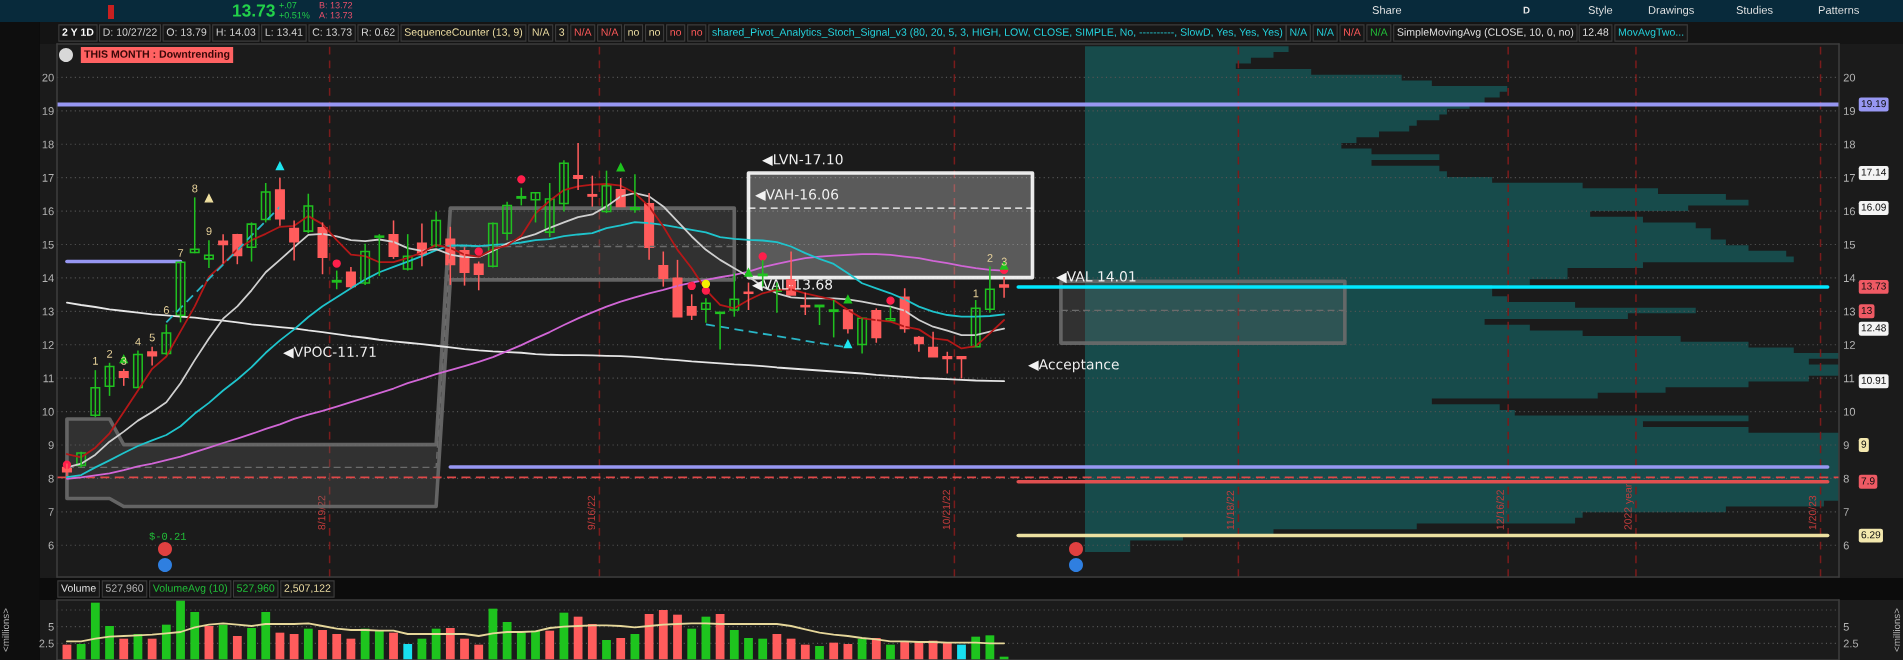 This screenshot has height=660, width=1903. Describe the element at coordinates (1096, 277) in the screenshot. I see `annotation: ◀VAL 14.01` at that location.